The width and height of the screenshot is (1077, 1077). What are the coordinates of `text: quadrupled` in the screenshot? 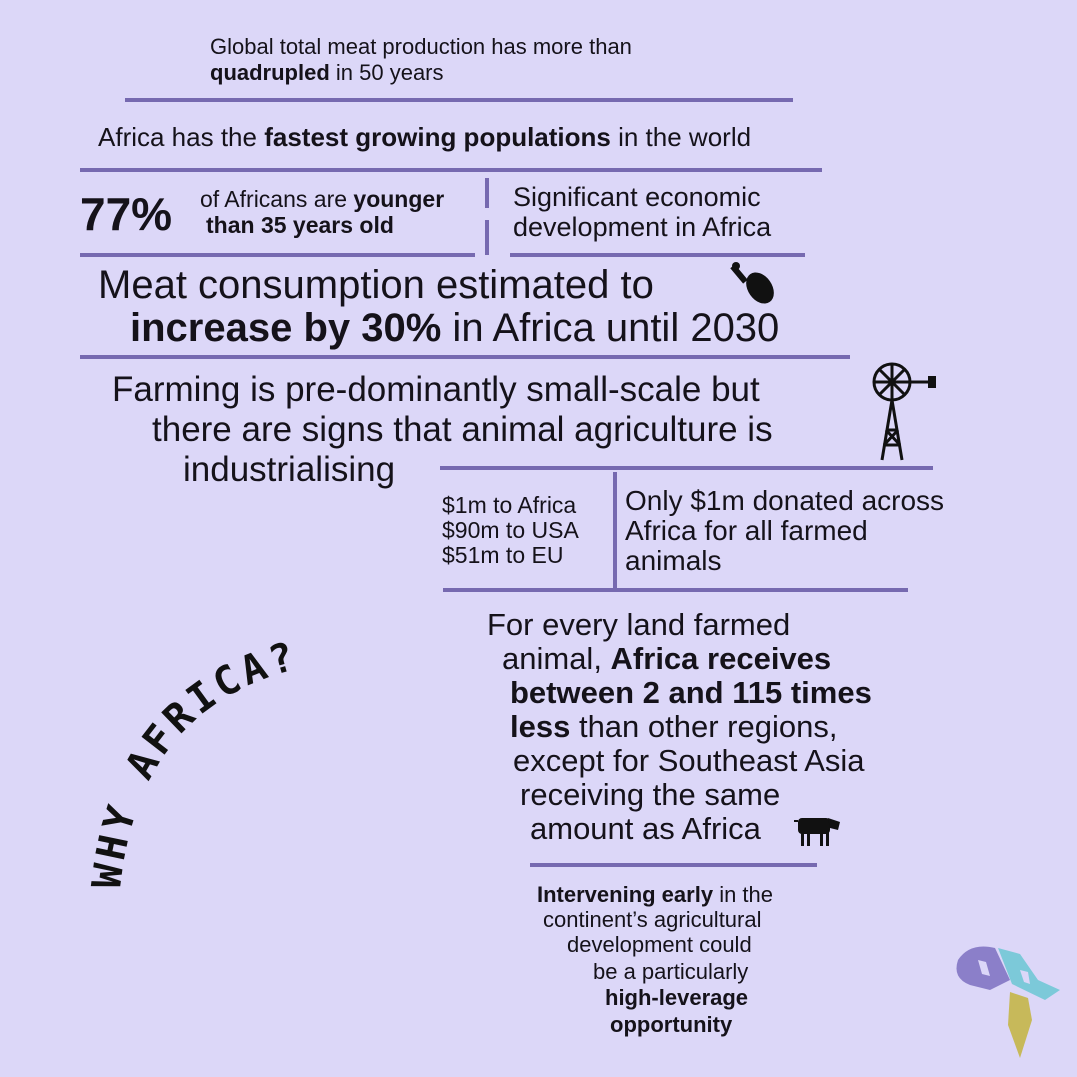 It's located at (270, 72).